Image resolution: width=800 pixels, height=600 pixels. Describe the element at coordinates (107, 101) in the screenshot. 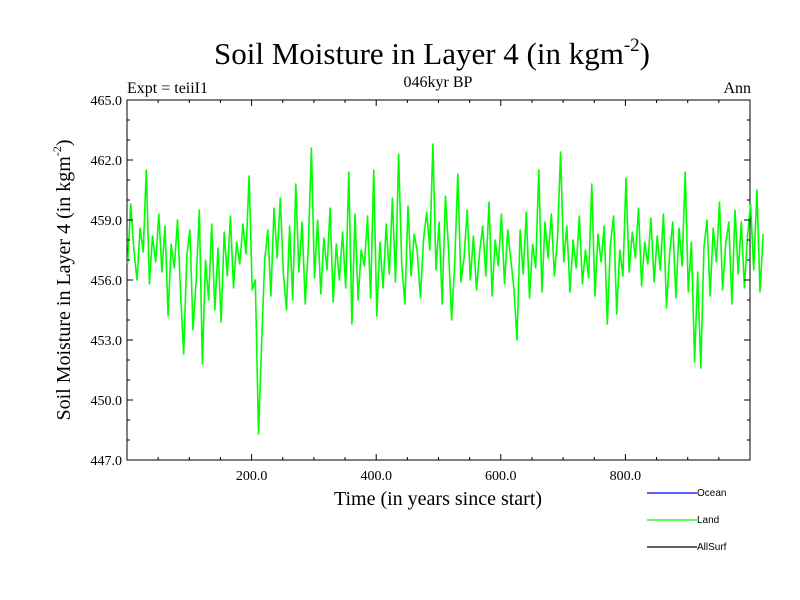

I see `y-tick-label: 465.0` at that location.